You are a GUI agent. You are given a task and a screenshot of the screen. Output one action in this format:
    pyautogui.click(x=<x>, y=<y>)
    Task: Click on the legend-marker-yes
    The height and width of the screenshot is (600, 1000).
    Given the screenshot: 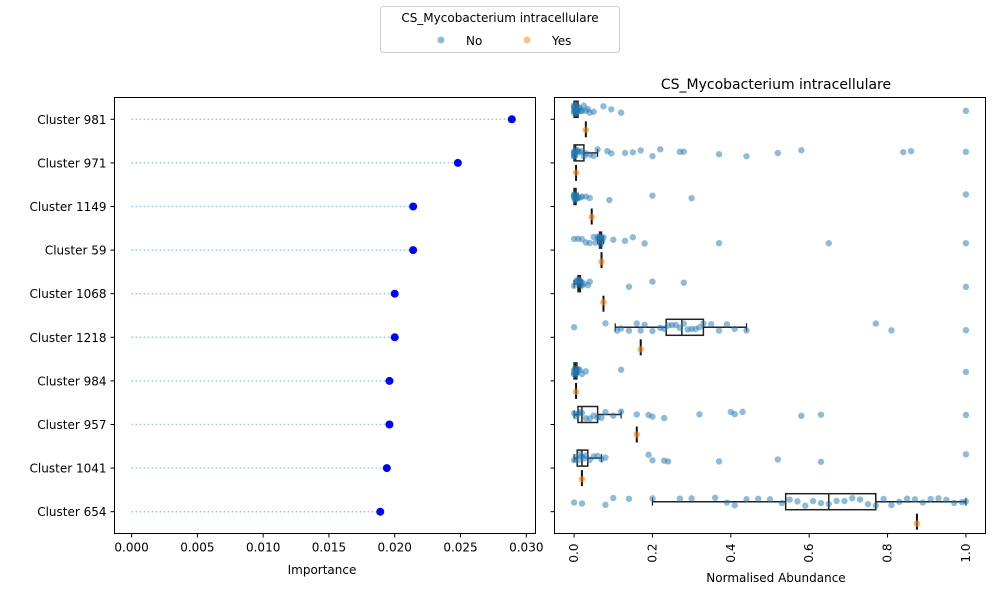 What is the action you would take?
    pyautogui.click(x=527, y=40)
    